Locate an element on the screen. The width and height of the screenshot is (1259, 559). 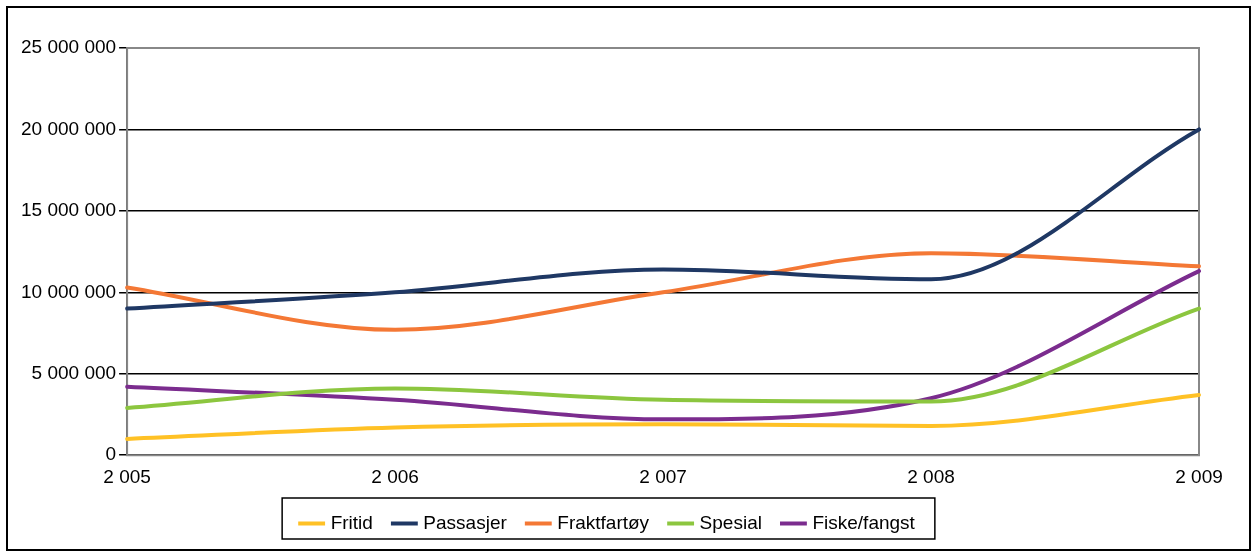
legend-label: Spesial is located at coordinates (730, 522).